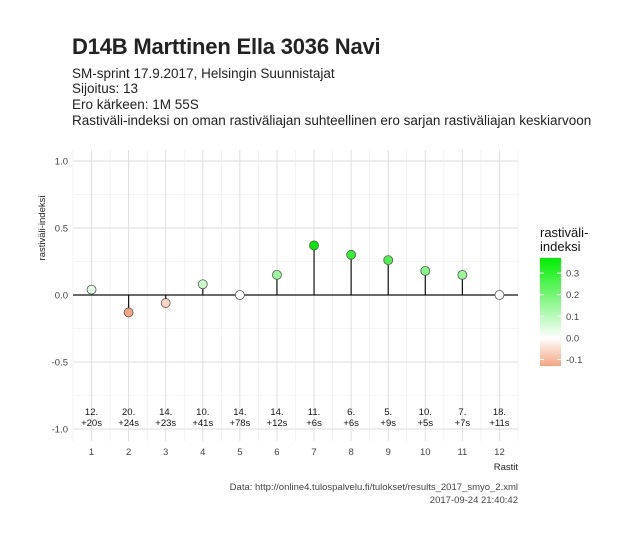 The height and width of the screenshot is (540, 630). What do you see at coordinates (42, 228) in the screenshot?
I see `y-axis-title: rastiväli-indeksi` at bounding box center [42, 228].